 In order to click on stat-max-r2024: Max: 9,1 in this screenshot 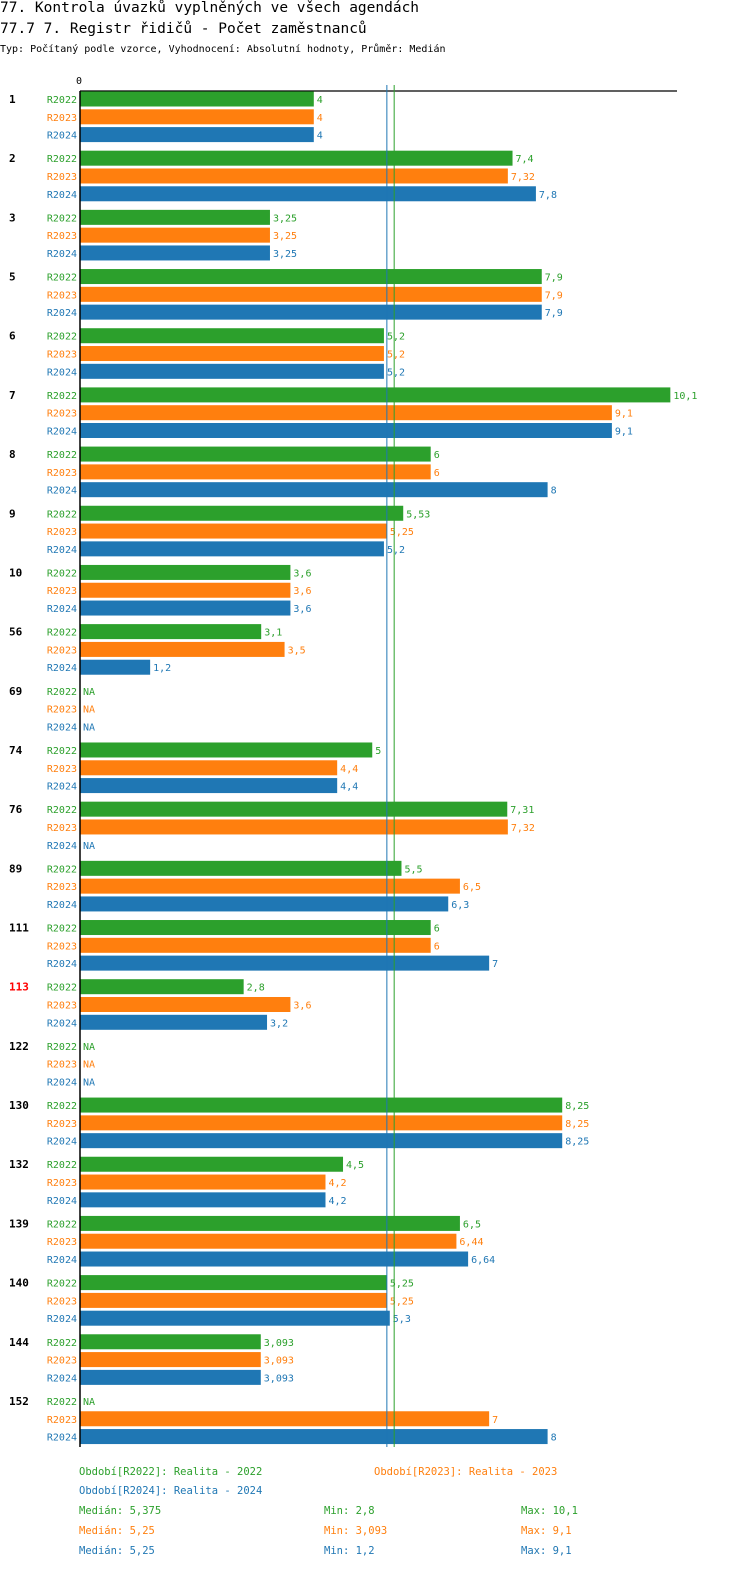, I will do `click(546, 1551)`.